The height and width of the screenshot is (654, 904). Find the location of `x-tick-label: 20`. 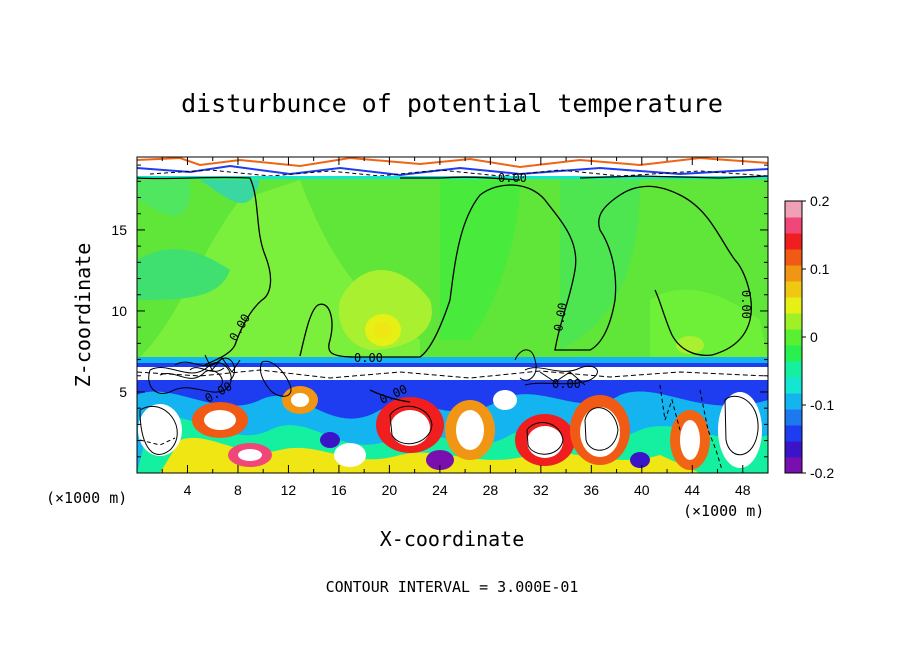

x-tick-label: 20 is located at coordinates (390, 490).